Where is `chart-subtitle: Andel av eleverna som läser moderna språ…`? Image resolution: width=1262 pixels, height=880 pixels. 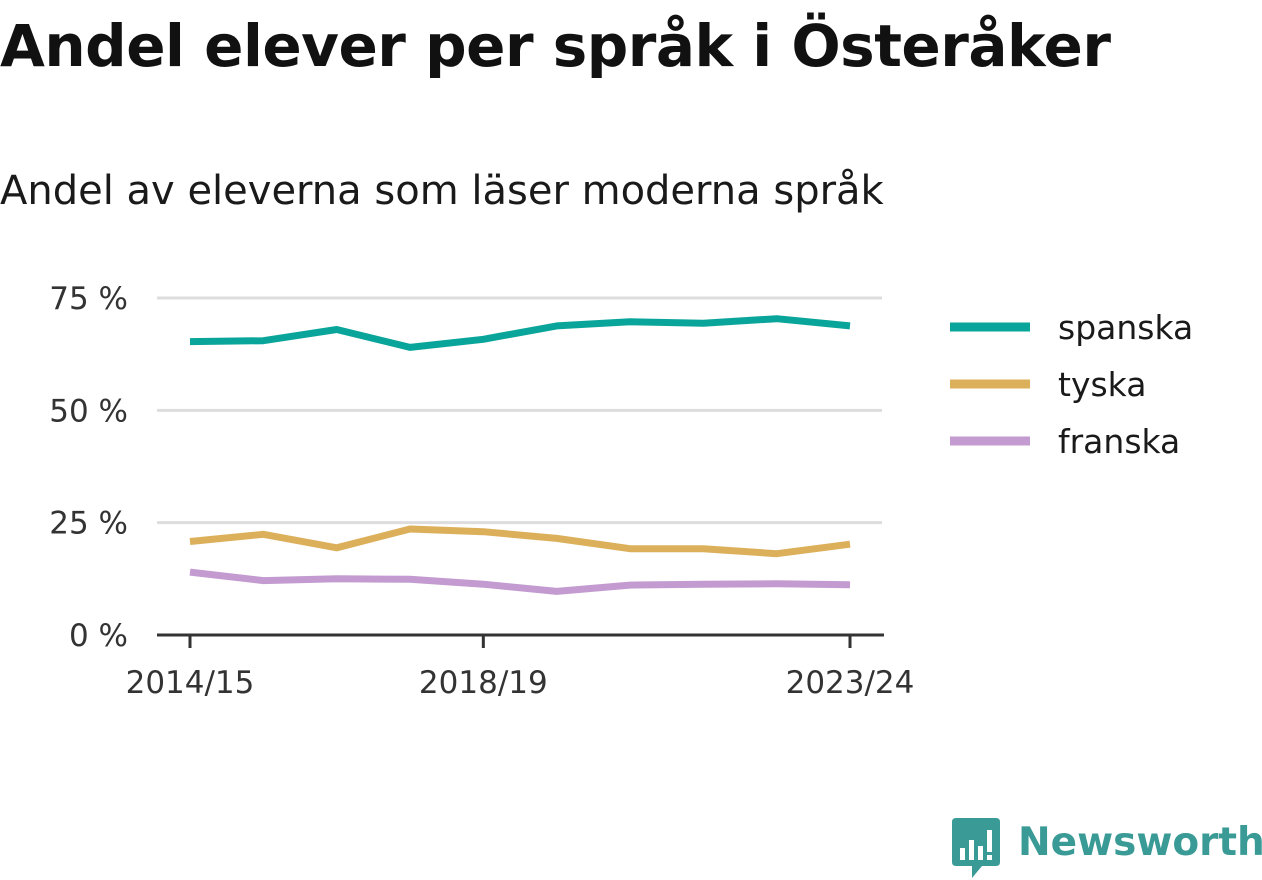
chart-subtitle: Andel av eleverna som läser moderna språ… is located at coordinates (442, 191).